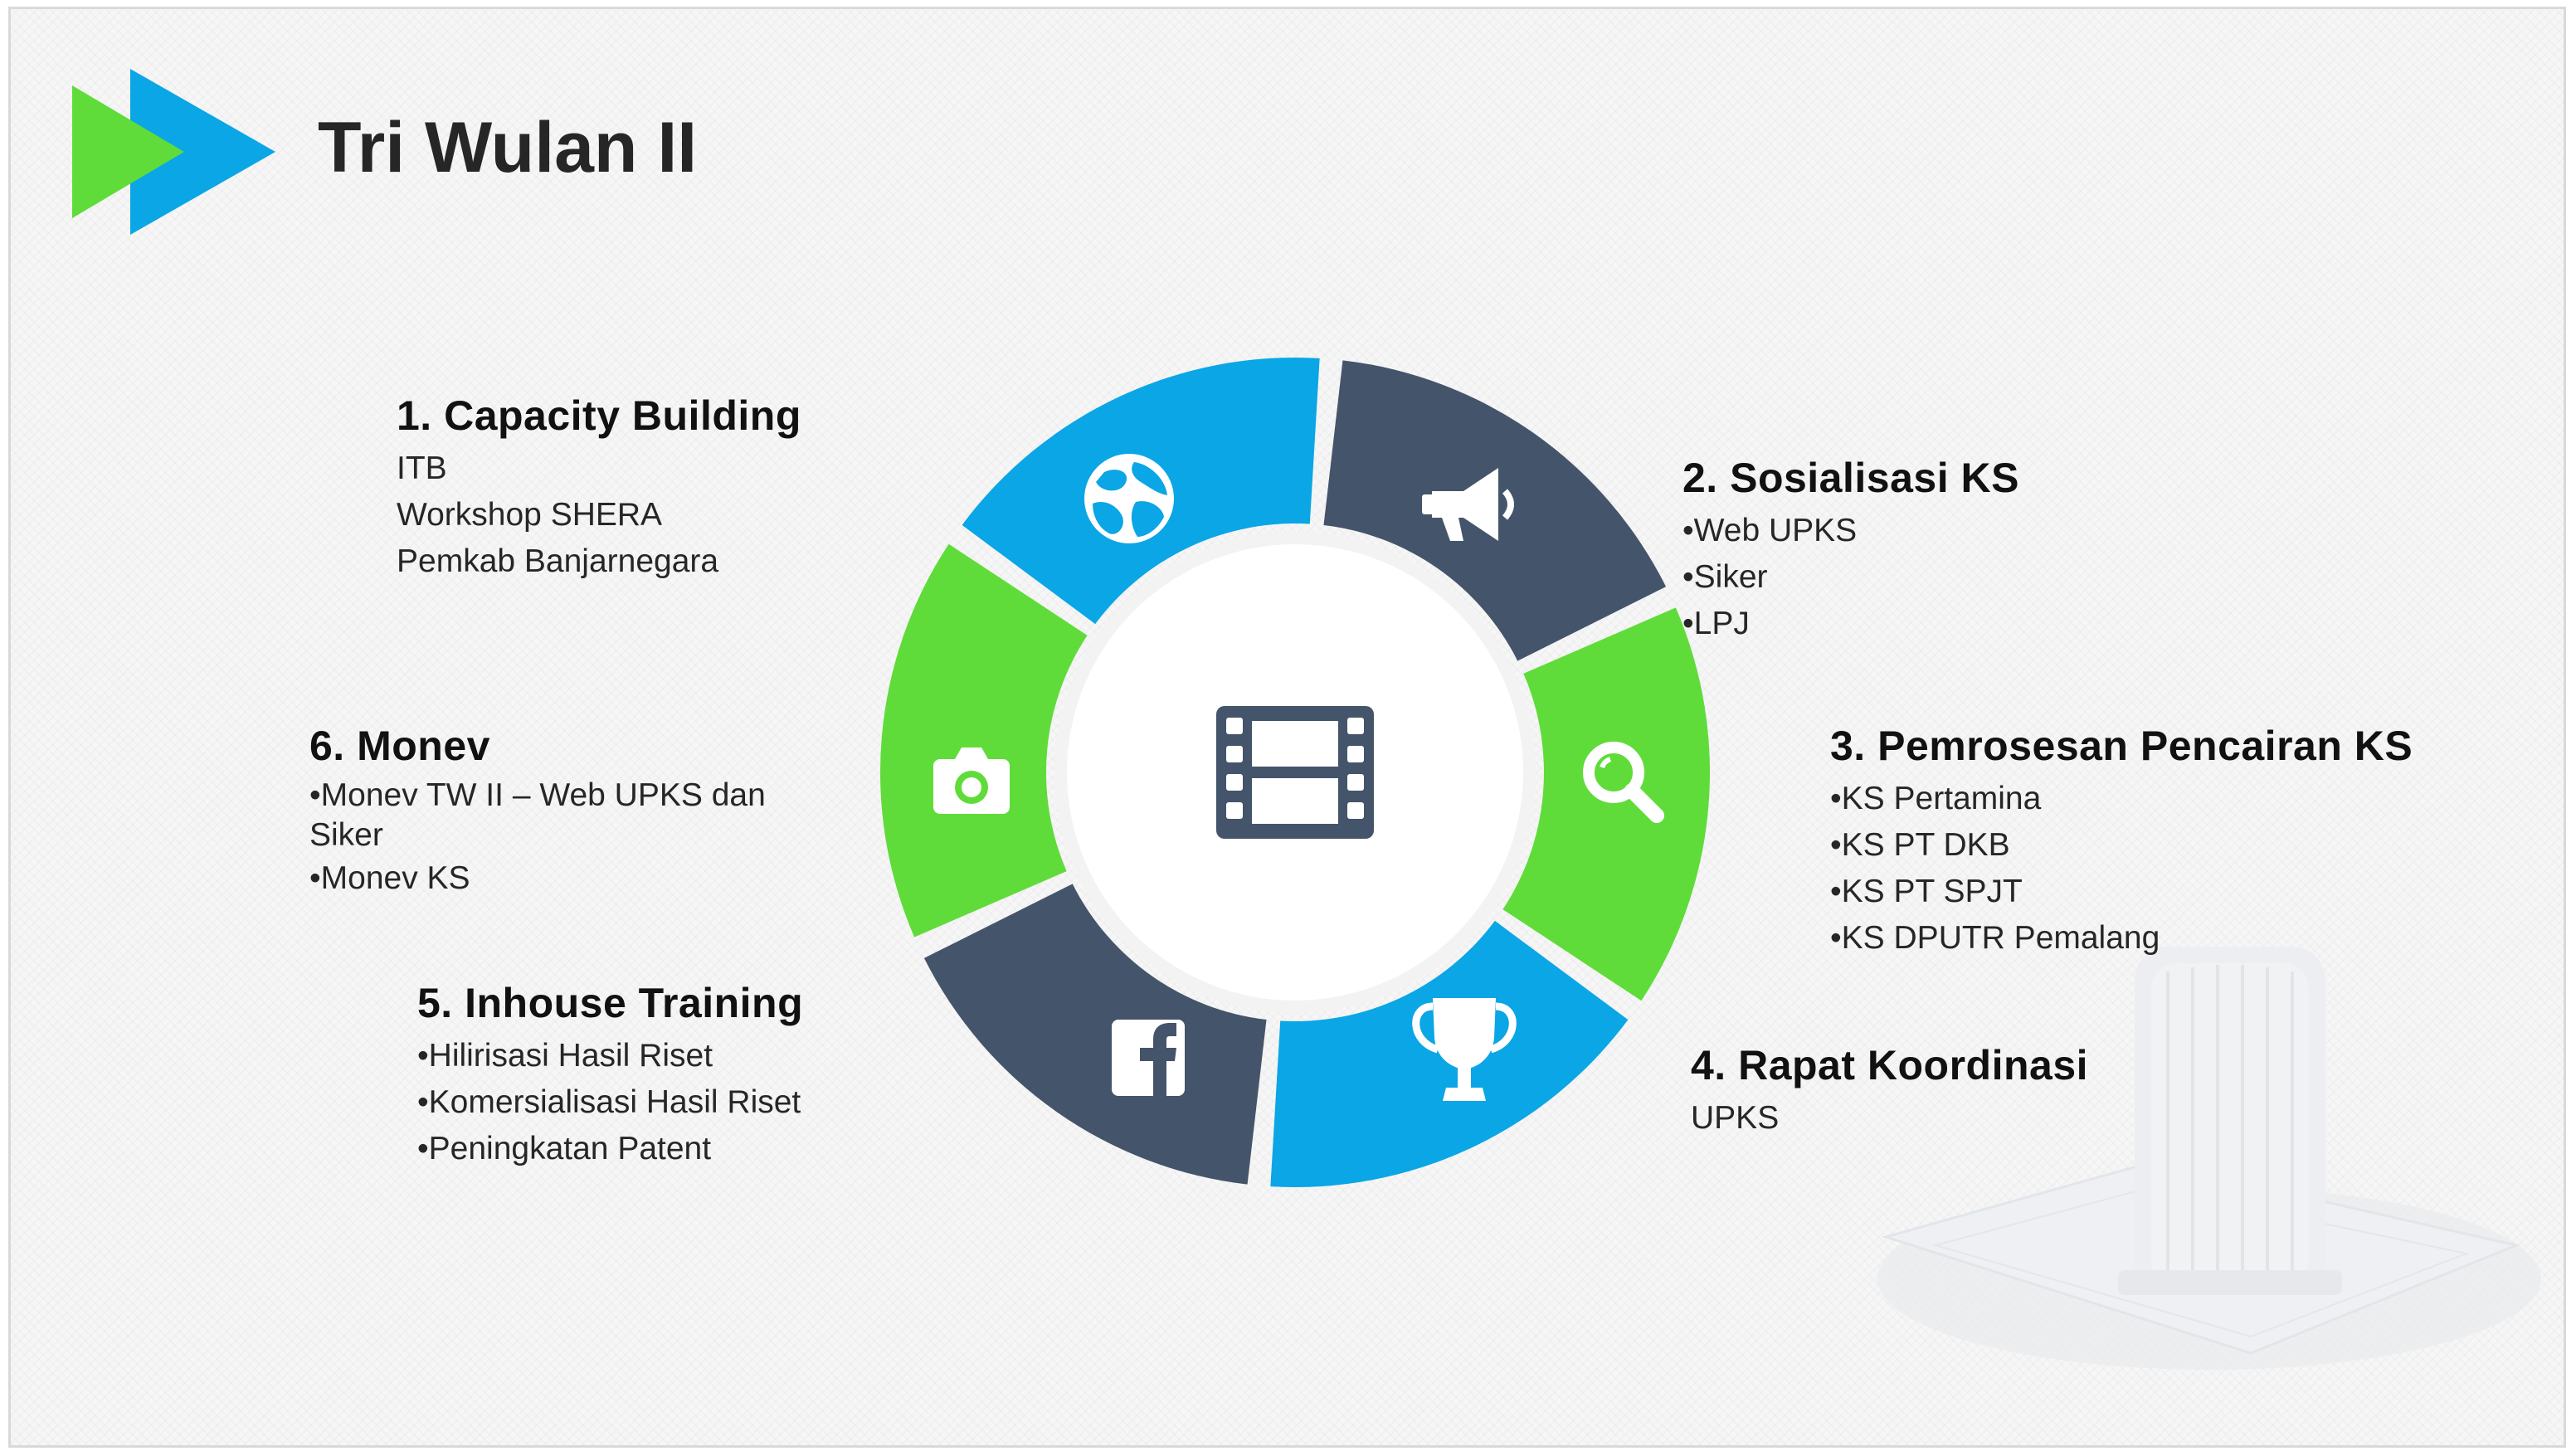 The image size is (2576, 1456). I want to click on megaphone-icon, so click(1468, 504).